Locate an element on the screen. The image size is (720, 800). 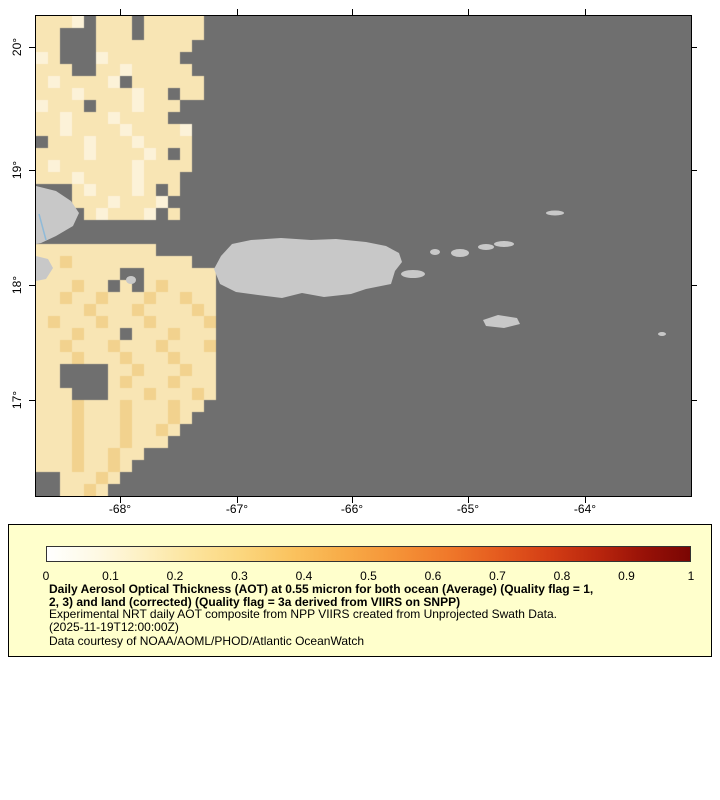
mona-island is located at coordinates (131, 280).